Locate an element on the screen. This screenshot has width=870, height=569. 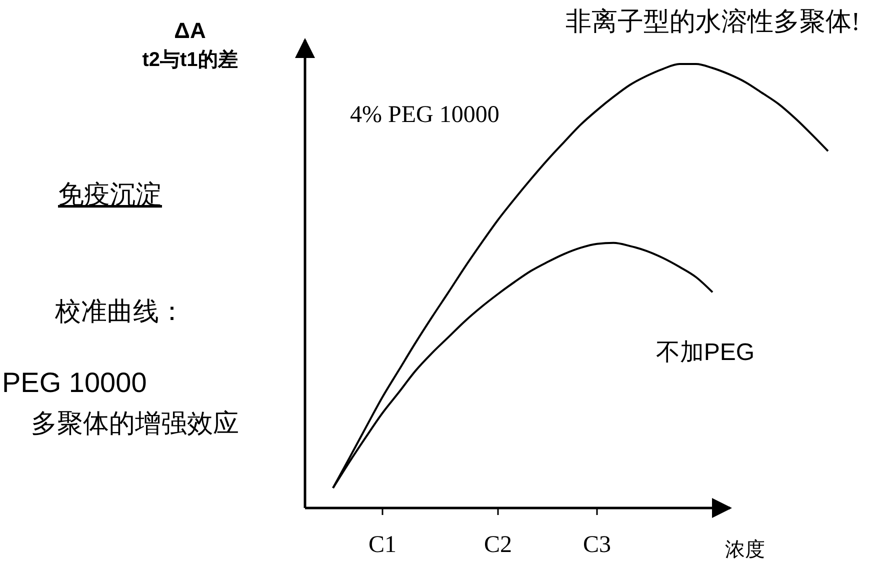
text: PEG 10000 is located at coordinates (74, 382).